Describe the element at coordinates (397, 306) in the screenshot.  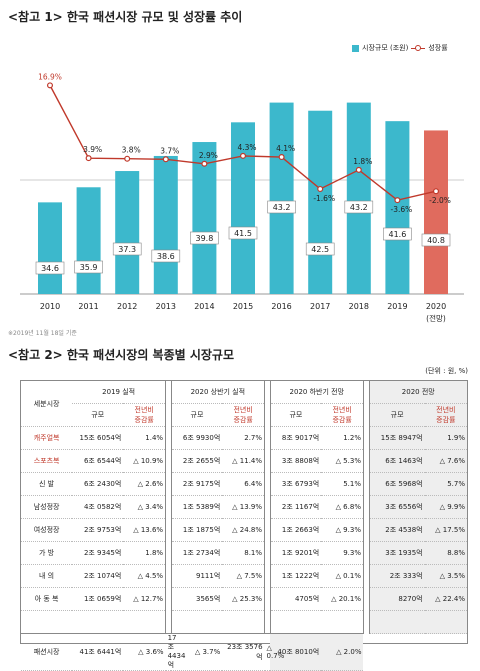
I see `x-tick-2019: 2019` at that location.